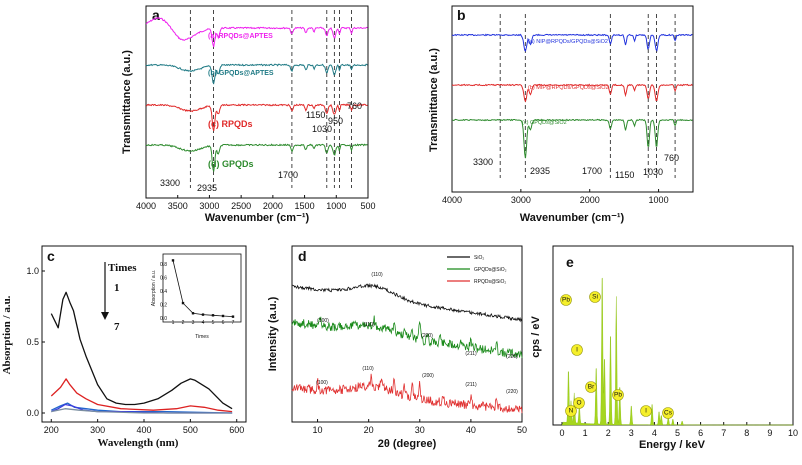 The width and height of the screenshot is (802, 465). Describe the element at coordinates (233, 323) in the screenshot. I see `panel-c-inset-xtick-label: 7` at that location.